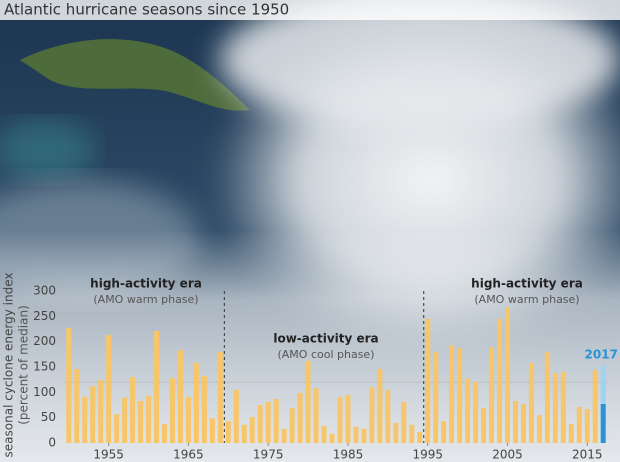 The width and height of the screenshot is (620, 462). What do you see at coordinates (325, 339) in the screenshot?
I see `annotation-title: low-activity era` at bounding box center [325, 339].